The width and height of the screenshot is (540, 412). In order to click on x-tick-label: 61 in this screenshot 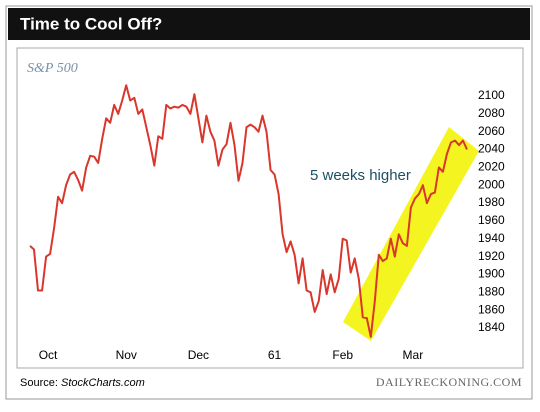, I will do `click(275, 355)`.